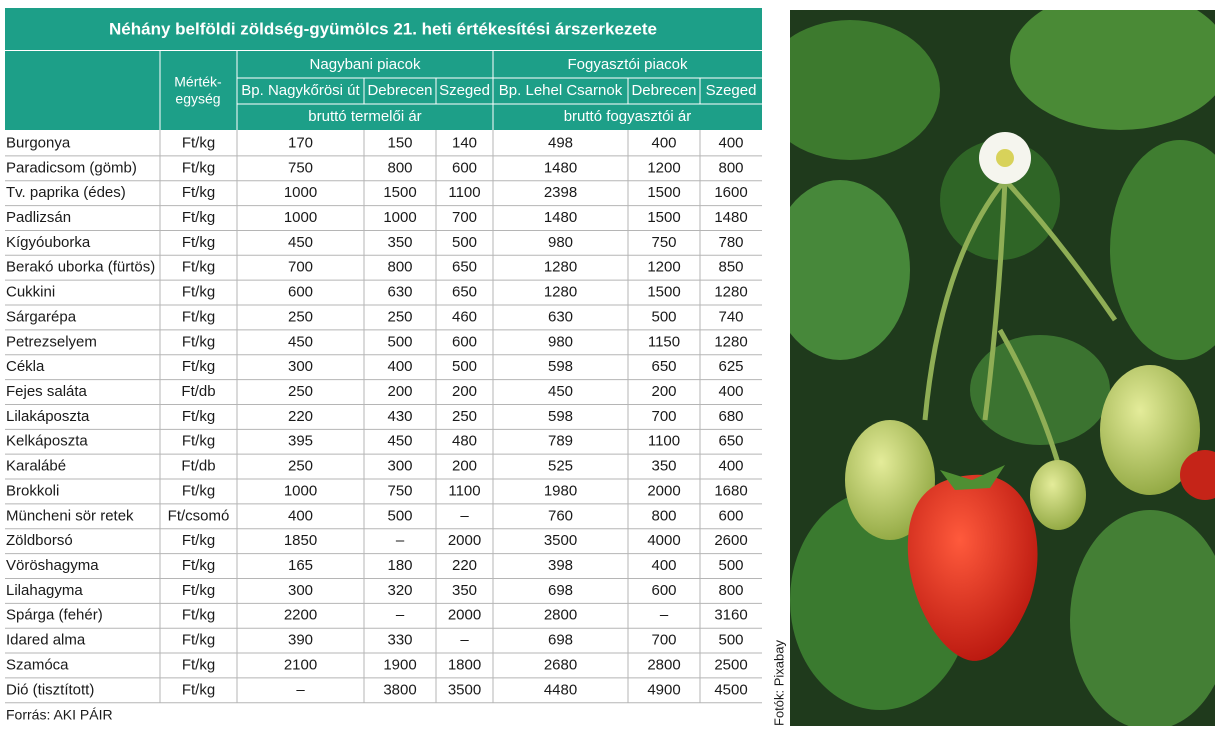 This screenshot has width=1226, height=738. Describe the element at coordinates (464, 316) in the screenshot. I see `price: 460` at that location.